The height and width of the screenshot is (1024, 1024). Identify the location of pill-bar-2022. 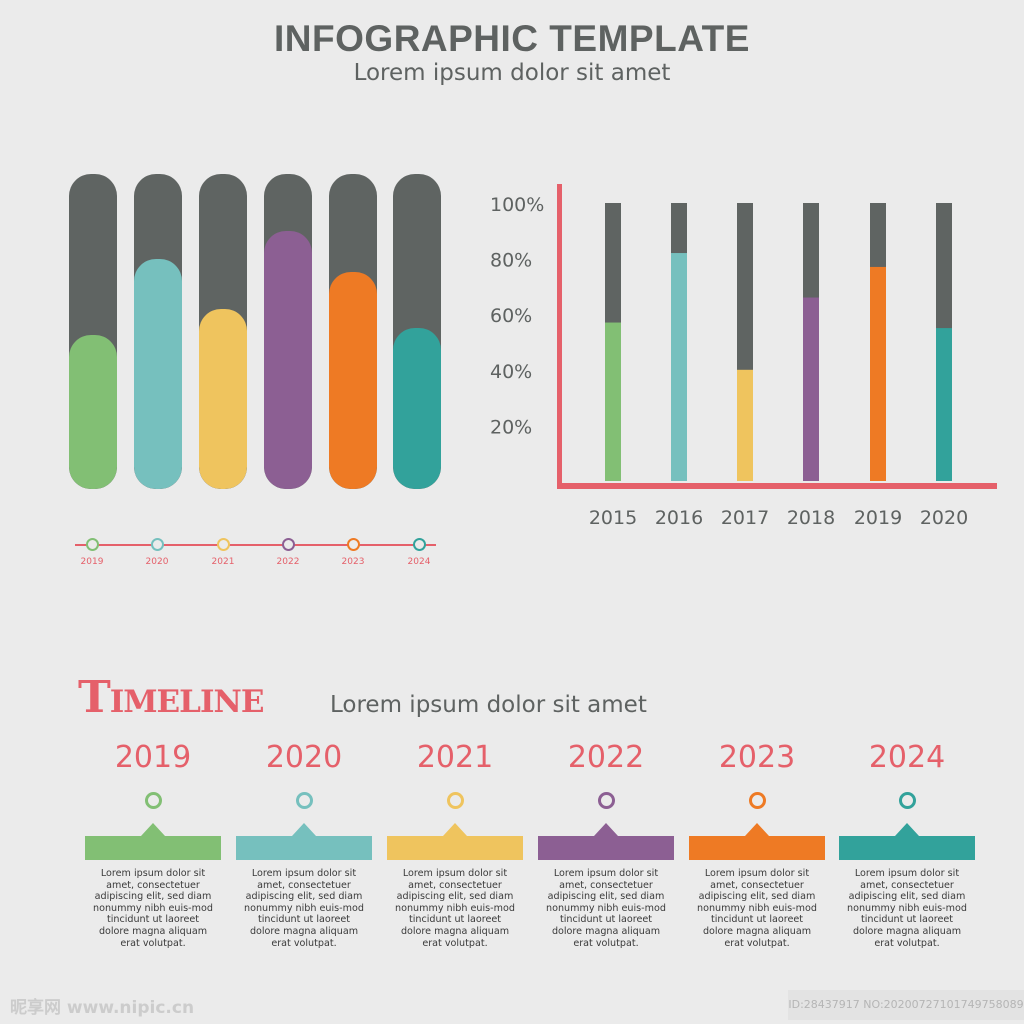
(288, 331).